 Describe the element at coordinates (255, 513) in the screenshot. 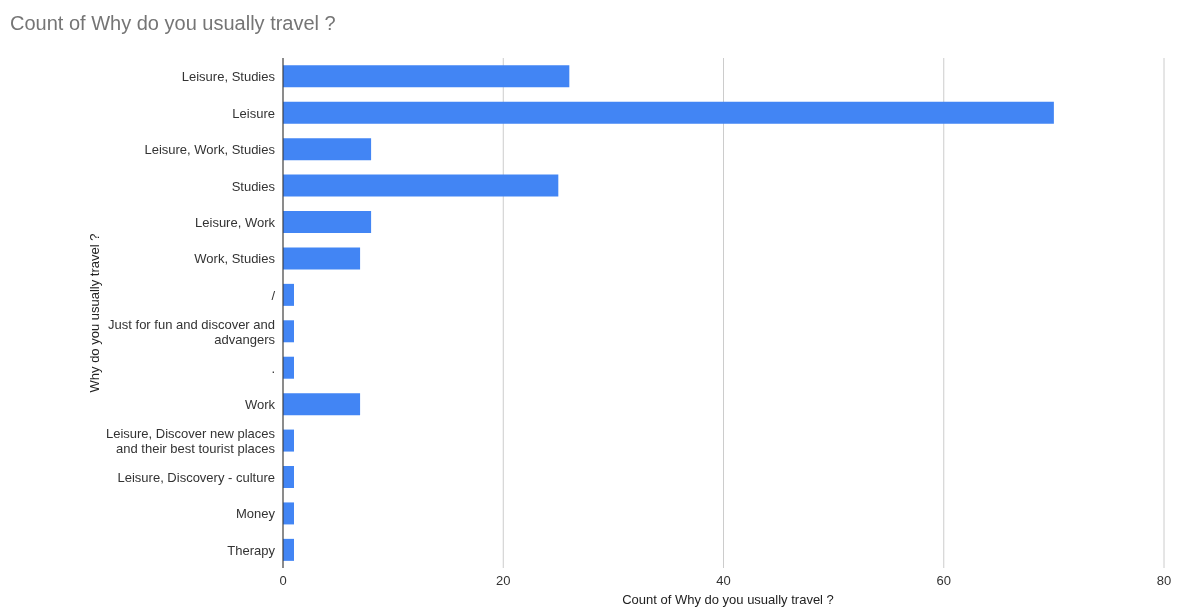

I see `y-tick-label: Money` at that location.